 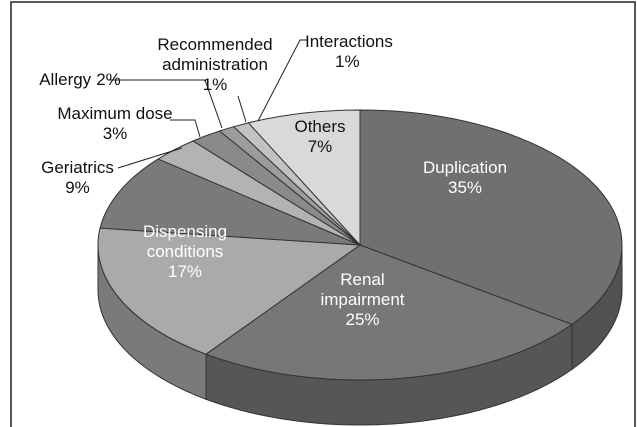 I want to click on leader-lines, so click(x=208, y=104).